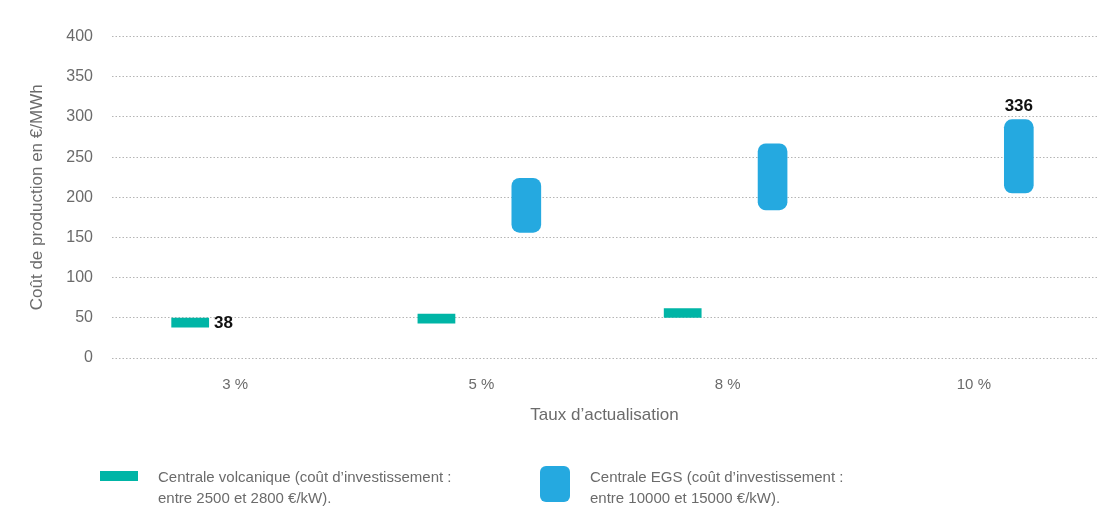 The height and width of the screenshot is (507, 1105). Describe the element at coordinates (80, 156) in the screenshot. I see `y-tick-label: 250` at that location.